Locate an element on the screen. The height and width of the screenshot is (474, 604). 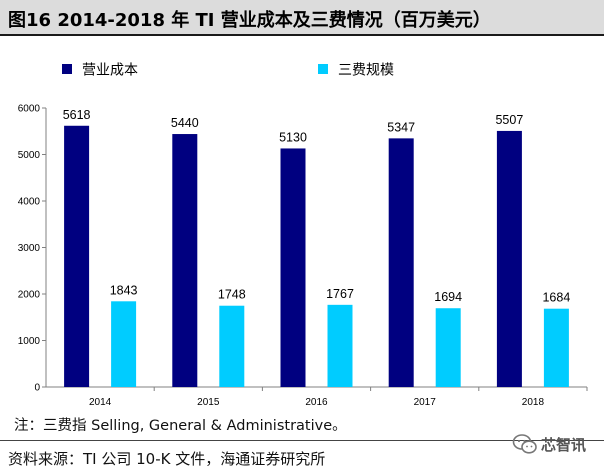
source-divider is located at coordinates (302, 440).